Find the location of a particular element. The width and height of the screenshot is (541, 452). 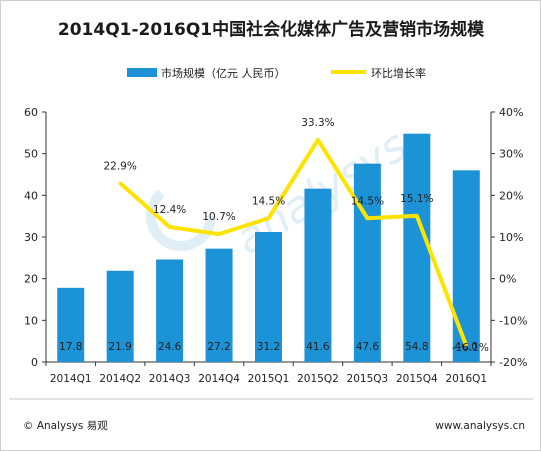

bar-labels: 17.821.924.627.231.241.647.654.846.0 is located at coordinates (268, 347).